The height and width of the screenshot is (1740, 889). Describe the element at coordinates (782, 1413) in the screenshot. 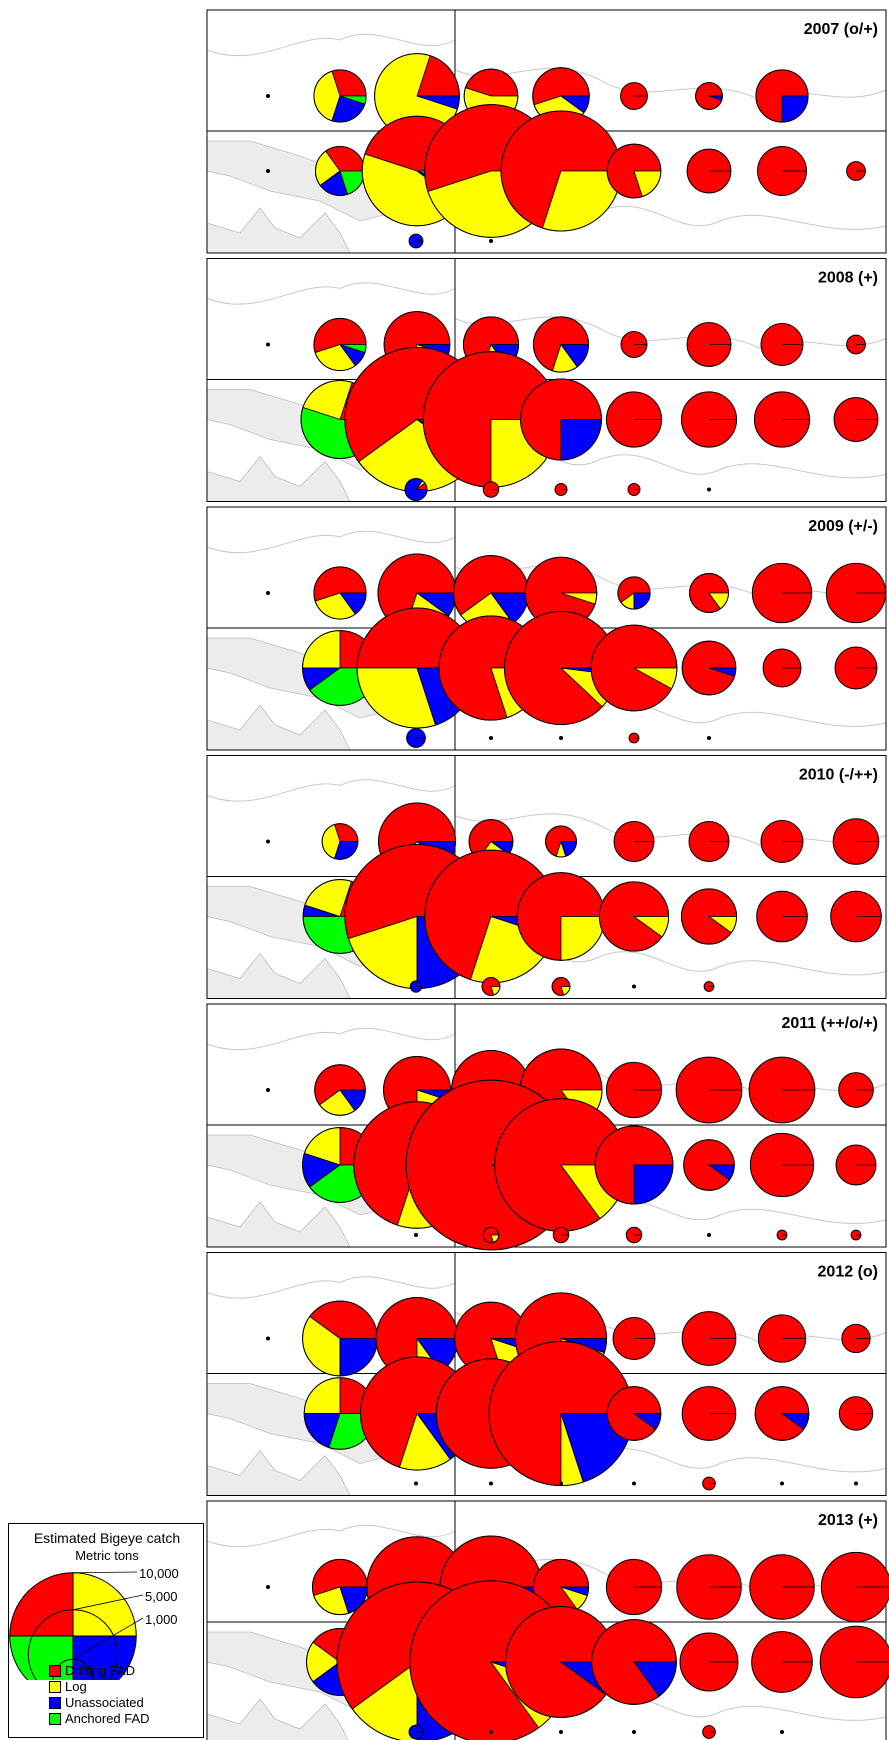

I see `pie-y5-r2-c6` at that location.